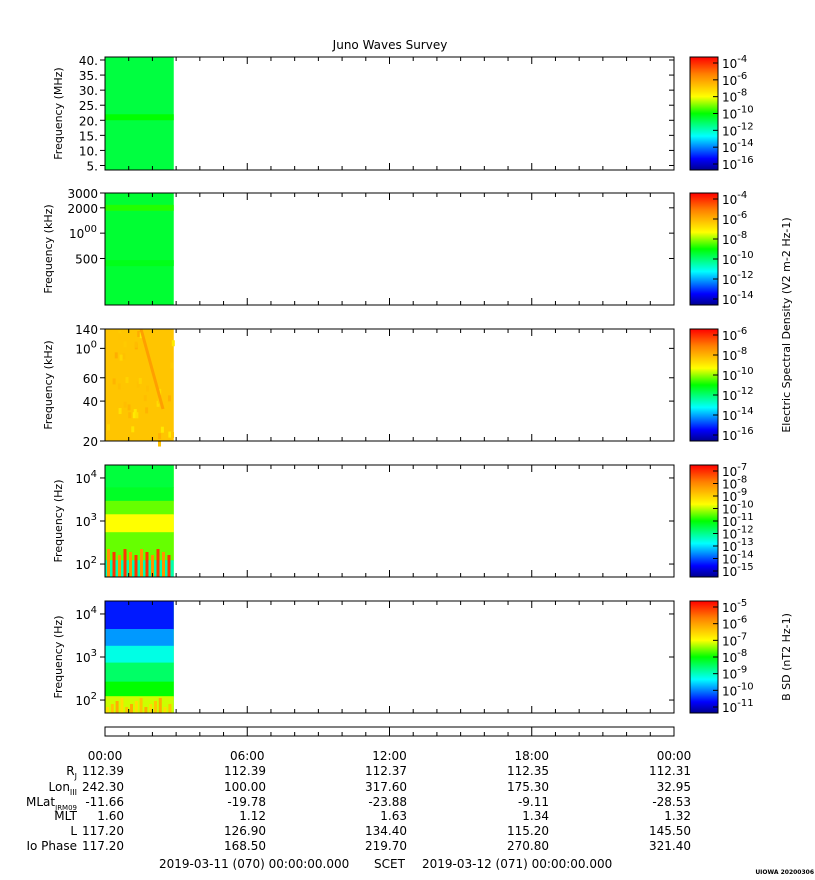 This screenshot has width=815, height=880. I want to click on ephemeris-value: 1.12, so click(252, 816).